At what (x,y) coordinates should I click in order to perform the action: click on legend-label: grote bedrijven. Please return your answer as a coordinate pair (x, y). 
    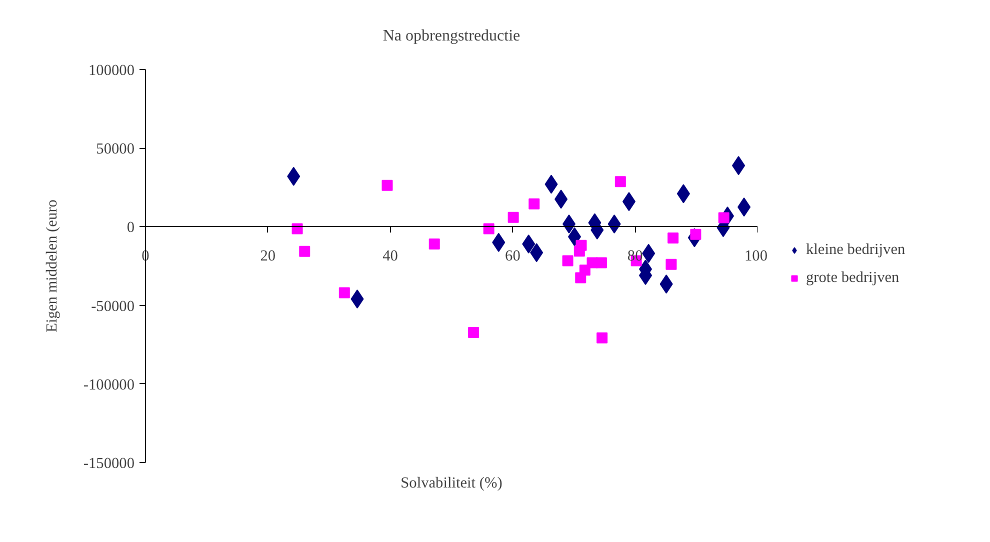
    Looking at the image, I should click on (853, 278).